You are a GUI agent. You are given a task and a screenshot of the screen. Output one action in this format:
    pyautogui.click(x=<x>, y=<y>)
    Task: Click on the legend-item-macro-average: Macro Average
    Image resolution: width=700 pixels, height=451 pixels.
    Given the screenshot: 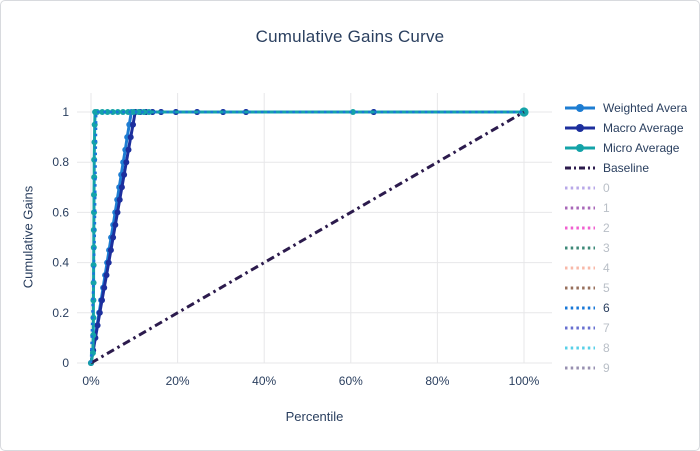 What is the action you would take?
    pyautogui.click(x=625, y=128)
    